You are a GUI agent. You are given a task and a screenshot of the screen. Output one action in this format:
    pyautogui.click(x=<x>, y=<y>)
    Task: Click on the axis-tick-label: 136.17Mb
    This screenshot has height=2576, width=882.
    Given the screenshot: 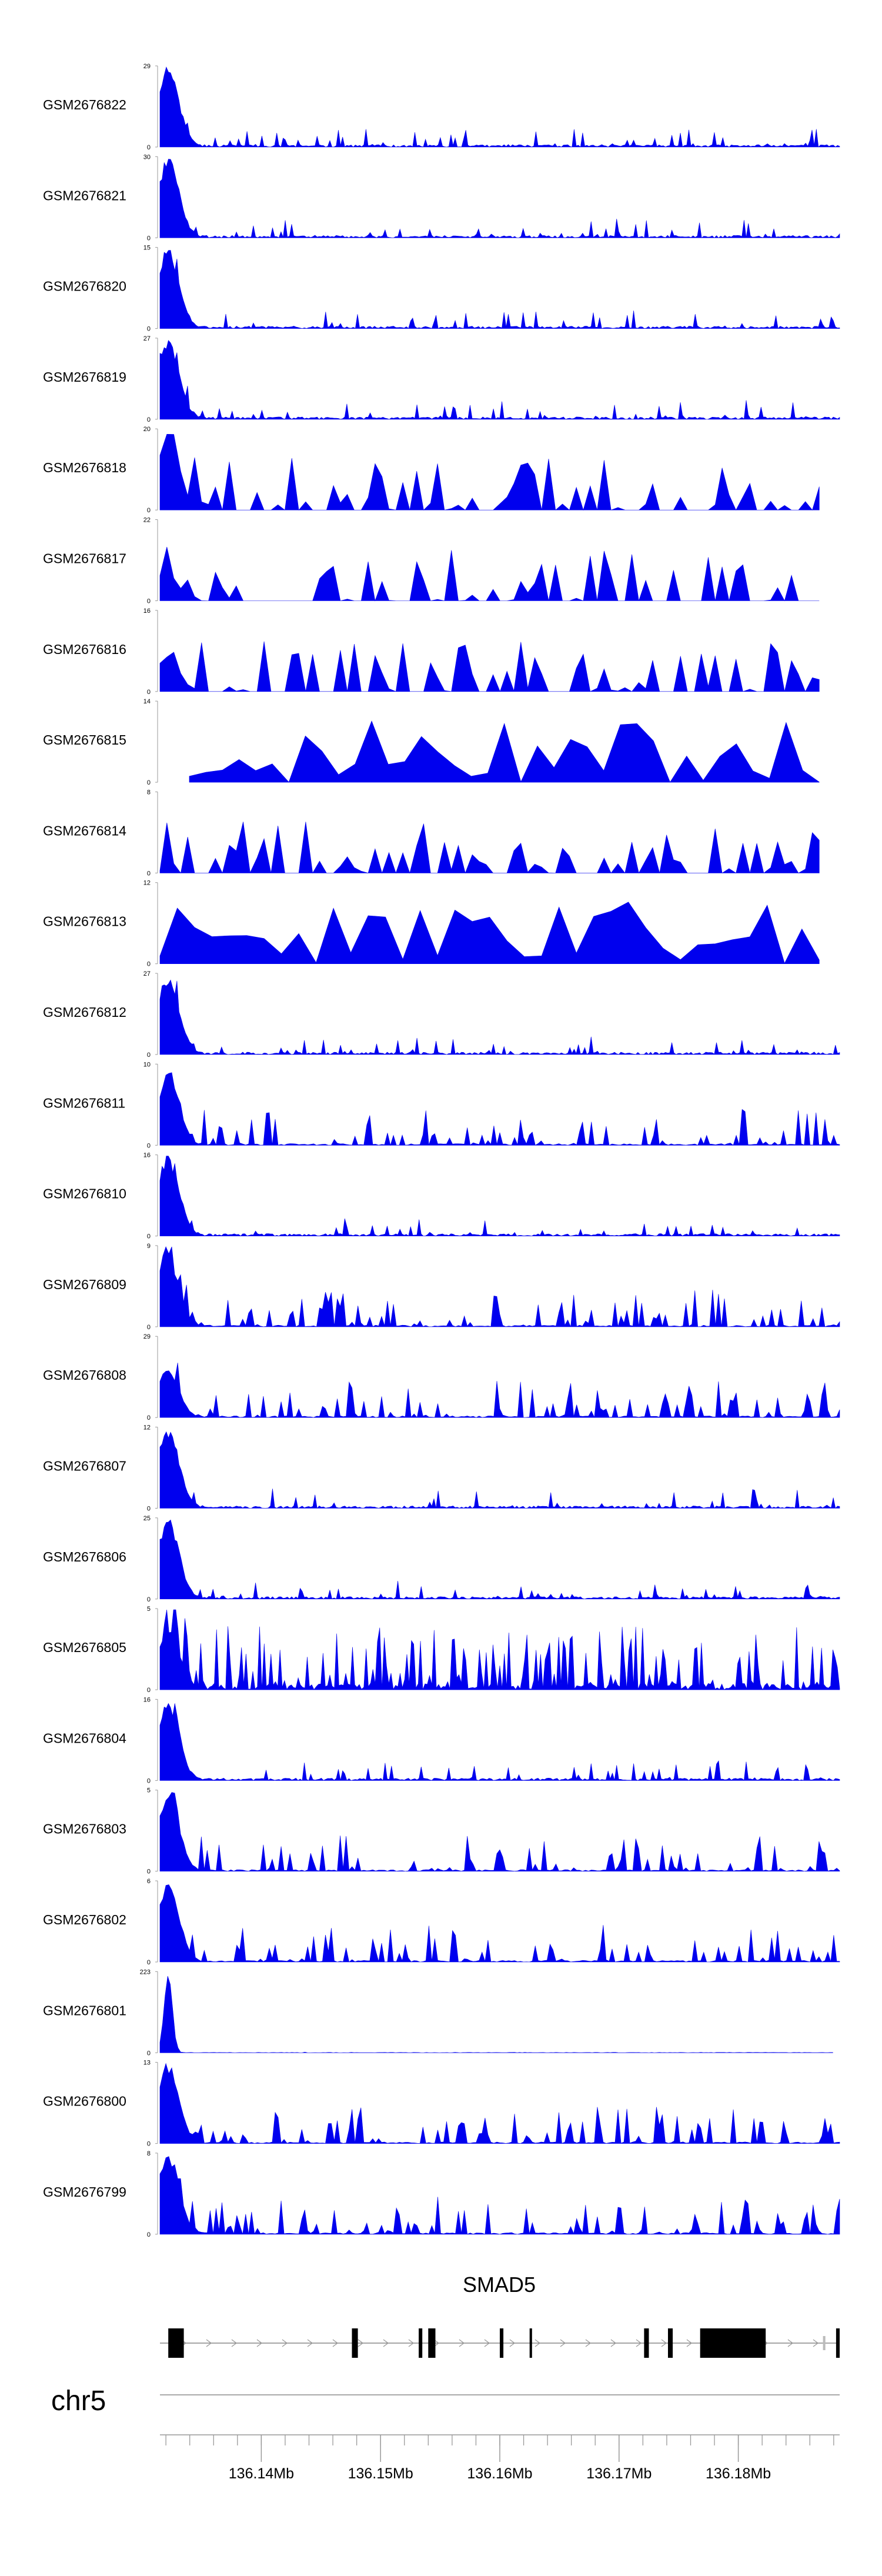 What is the action you would take?
    pyautogui.click(x=619, y=2473)
    